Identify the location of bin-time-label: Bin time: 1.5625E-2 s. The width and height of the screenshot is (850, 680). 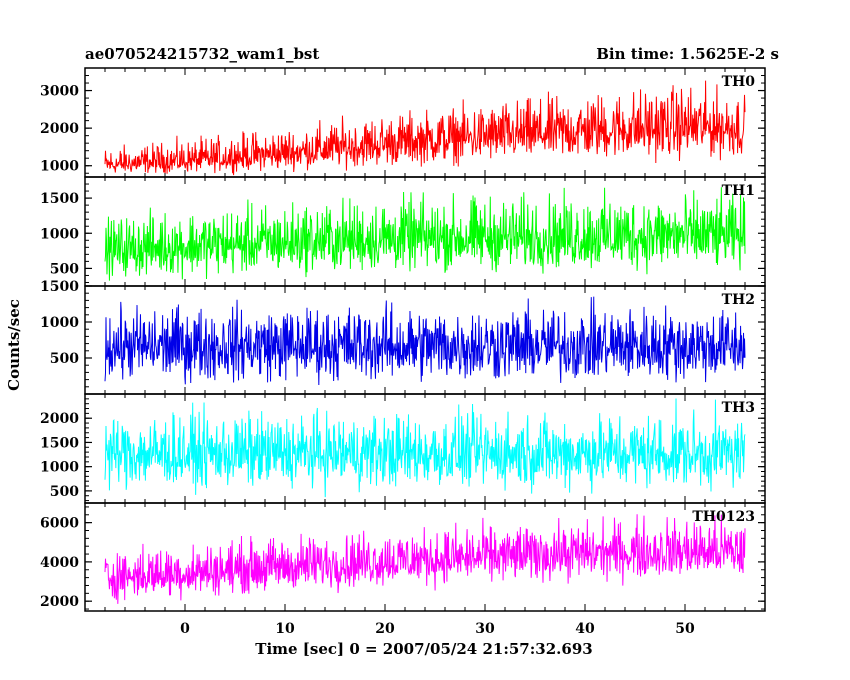
(687, 54).